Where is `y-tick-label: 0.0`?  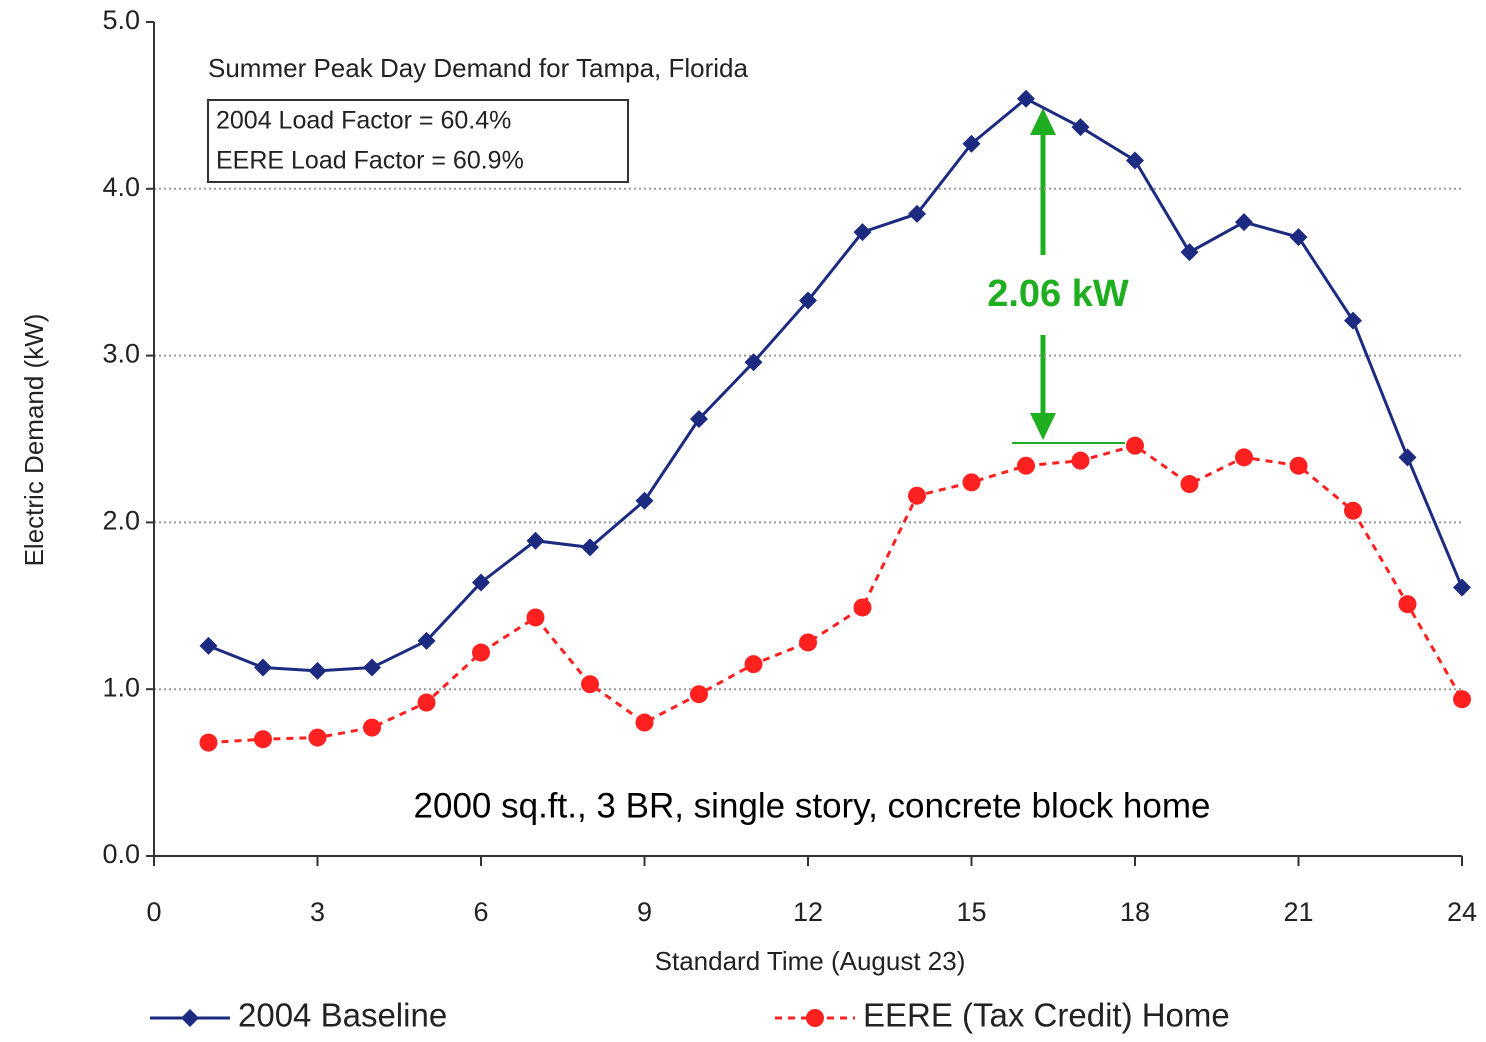 y-tick-label: 0.0 is located at coordinates (121, 854).